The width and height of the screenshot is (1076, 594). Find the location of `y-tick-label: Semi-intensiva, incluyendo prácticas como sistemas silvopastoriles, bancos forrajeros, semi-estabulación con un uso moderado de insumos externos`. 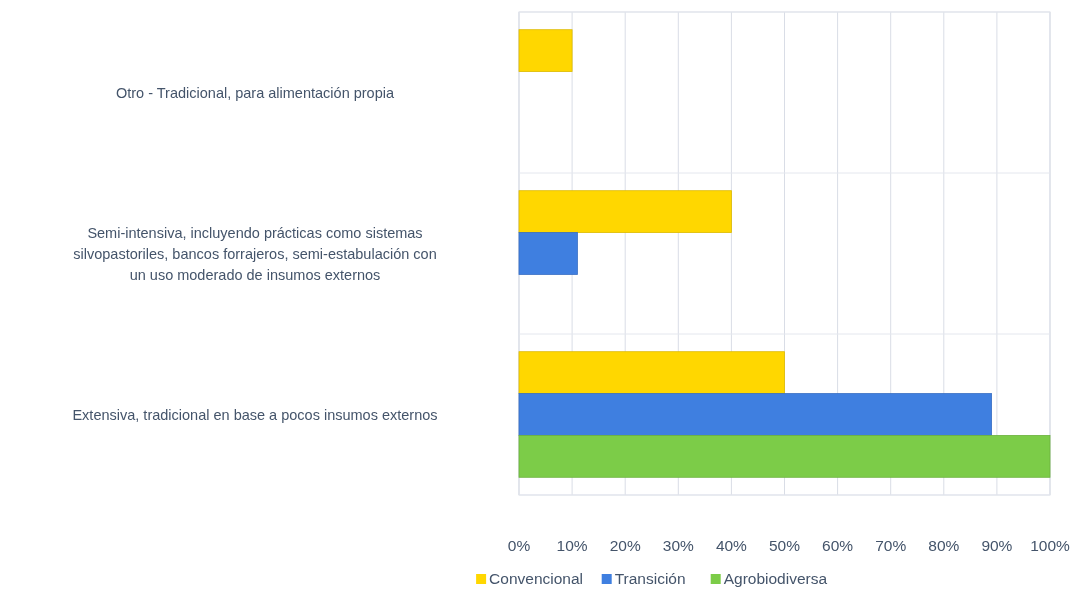

y-tick-label: Semi-intensiva, incluyendo prácticas como sistemas silvopastoriles, bancos forrajeros, semi-estabulación con un uso moderado de insumos externos is located at coordinates (255, 253).